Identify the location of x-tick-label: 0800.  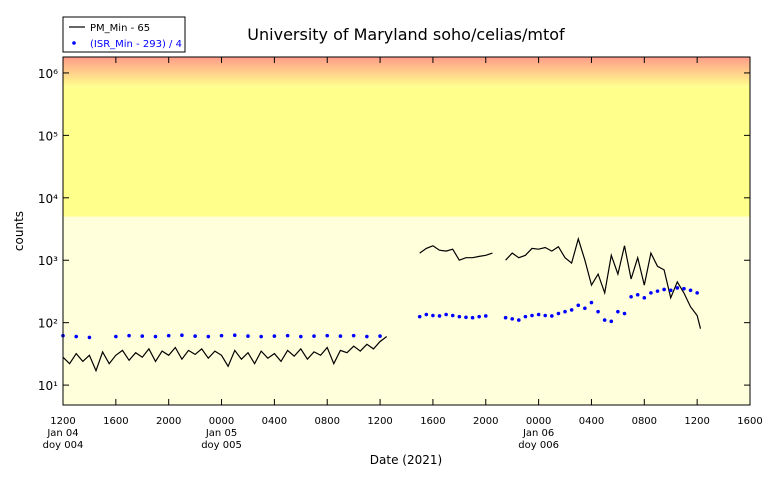
(327, 421).